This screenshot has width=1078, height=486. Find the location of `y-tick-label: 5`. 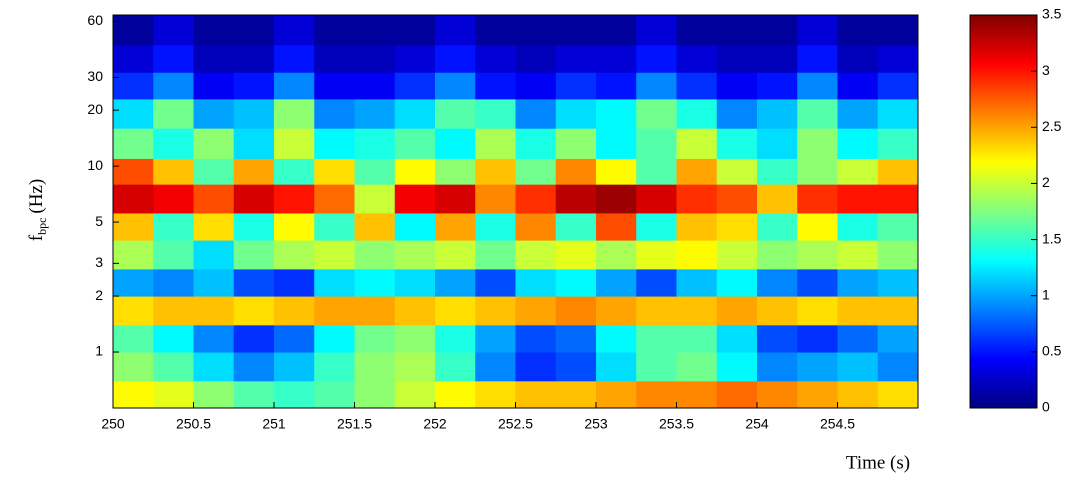

y-tick-label: 5 is located at coordinates (99, 221).